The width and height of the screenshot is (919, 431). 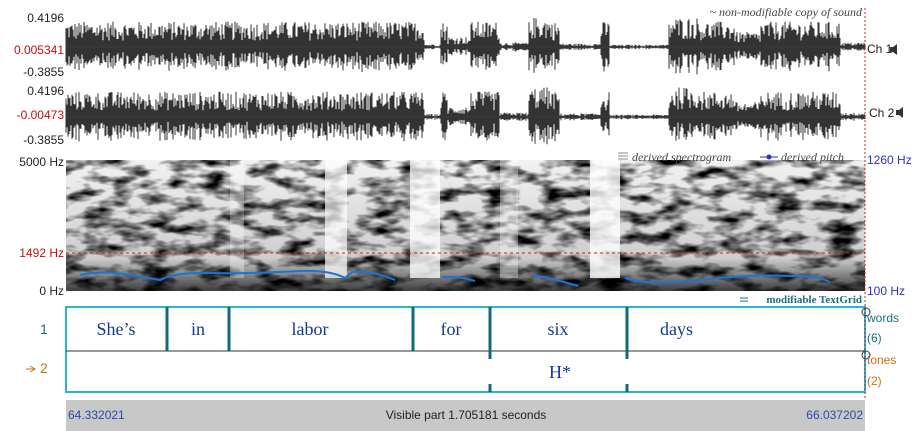 I want to click on interval-label: days, so click(x=676, y=329).